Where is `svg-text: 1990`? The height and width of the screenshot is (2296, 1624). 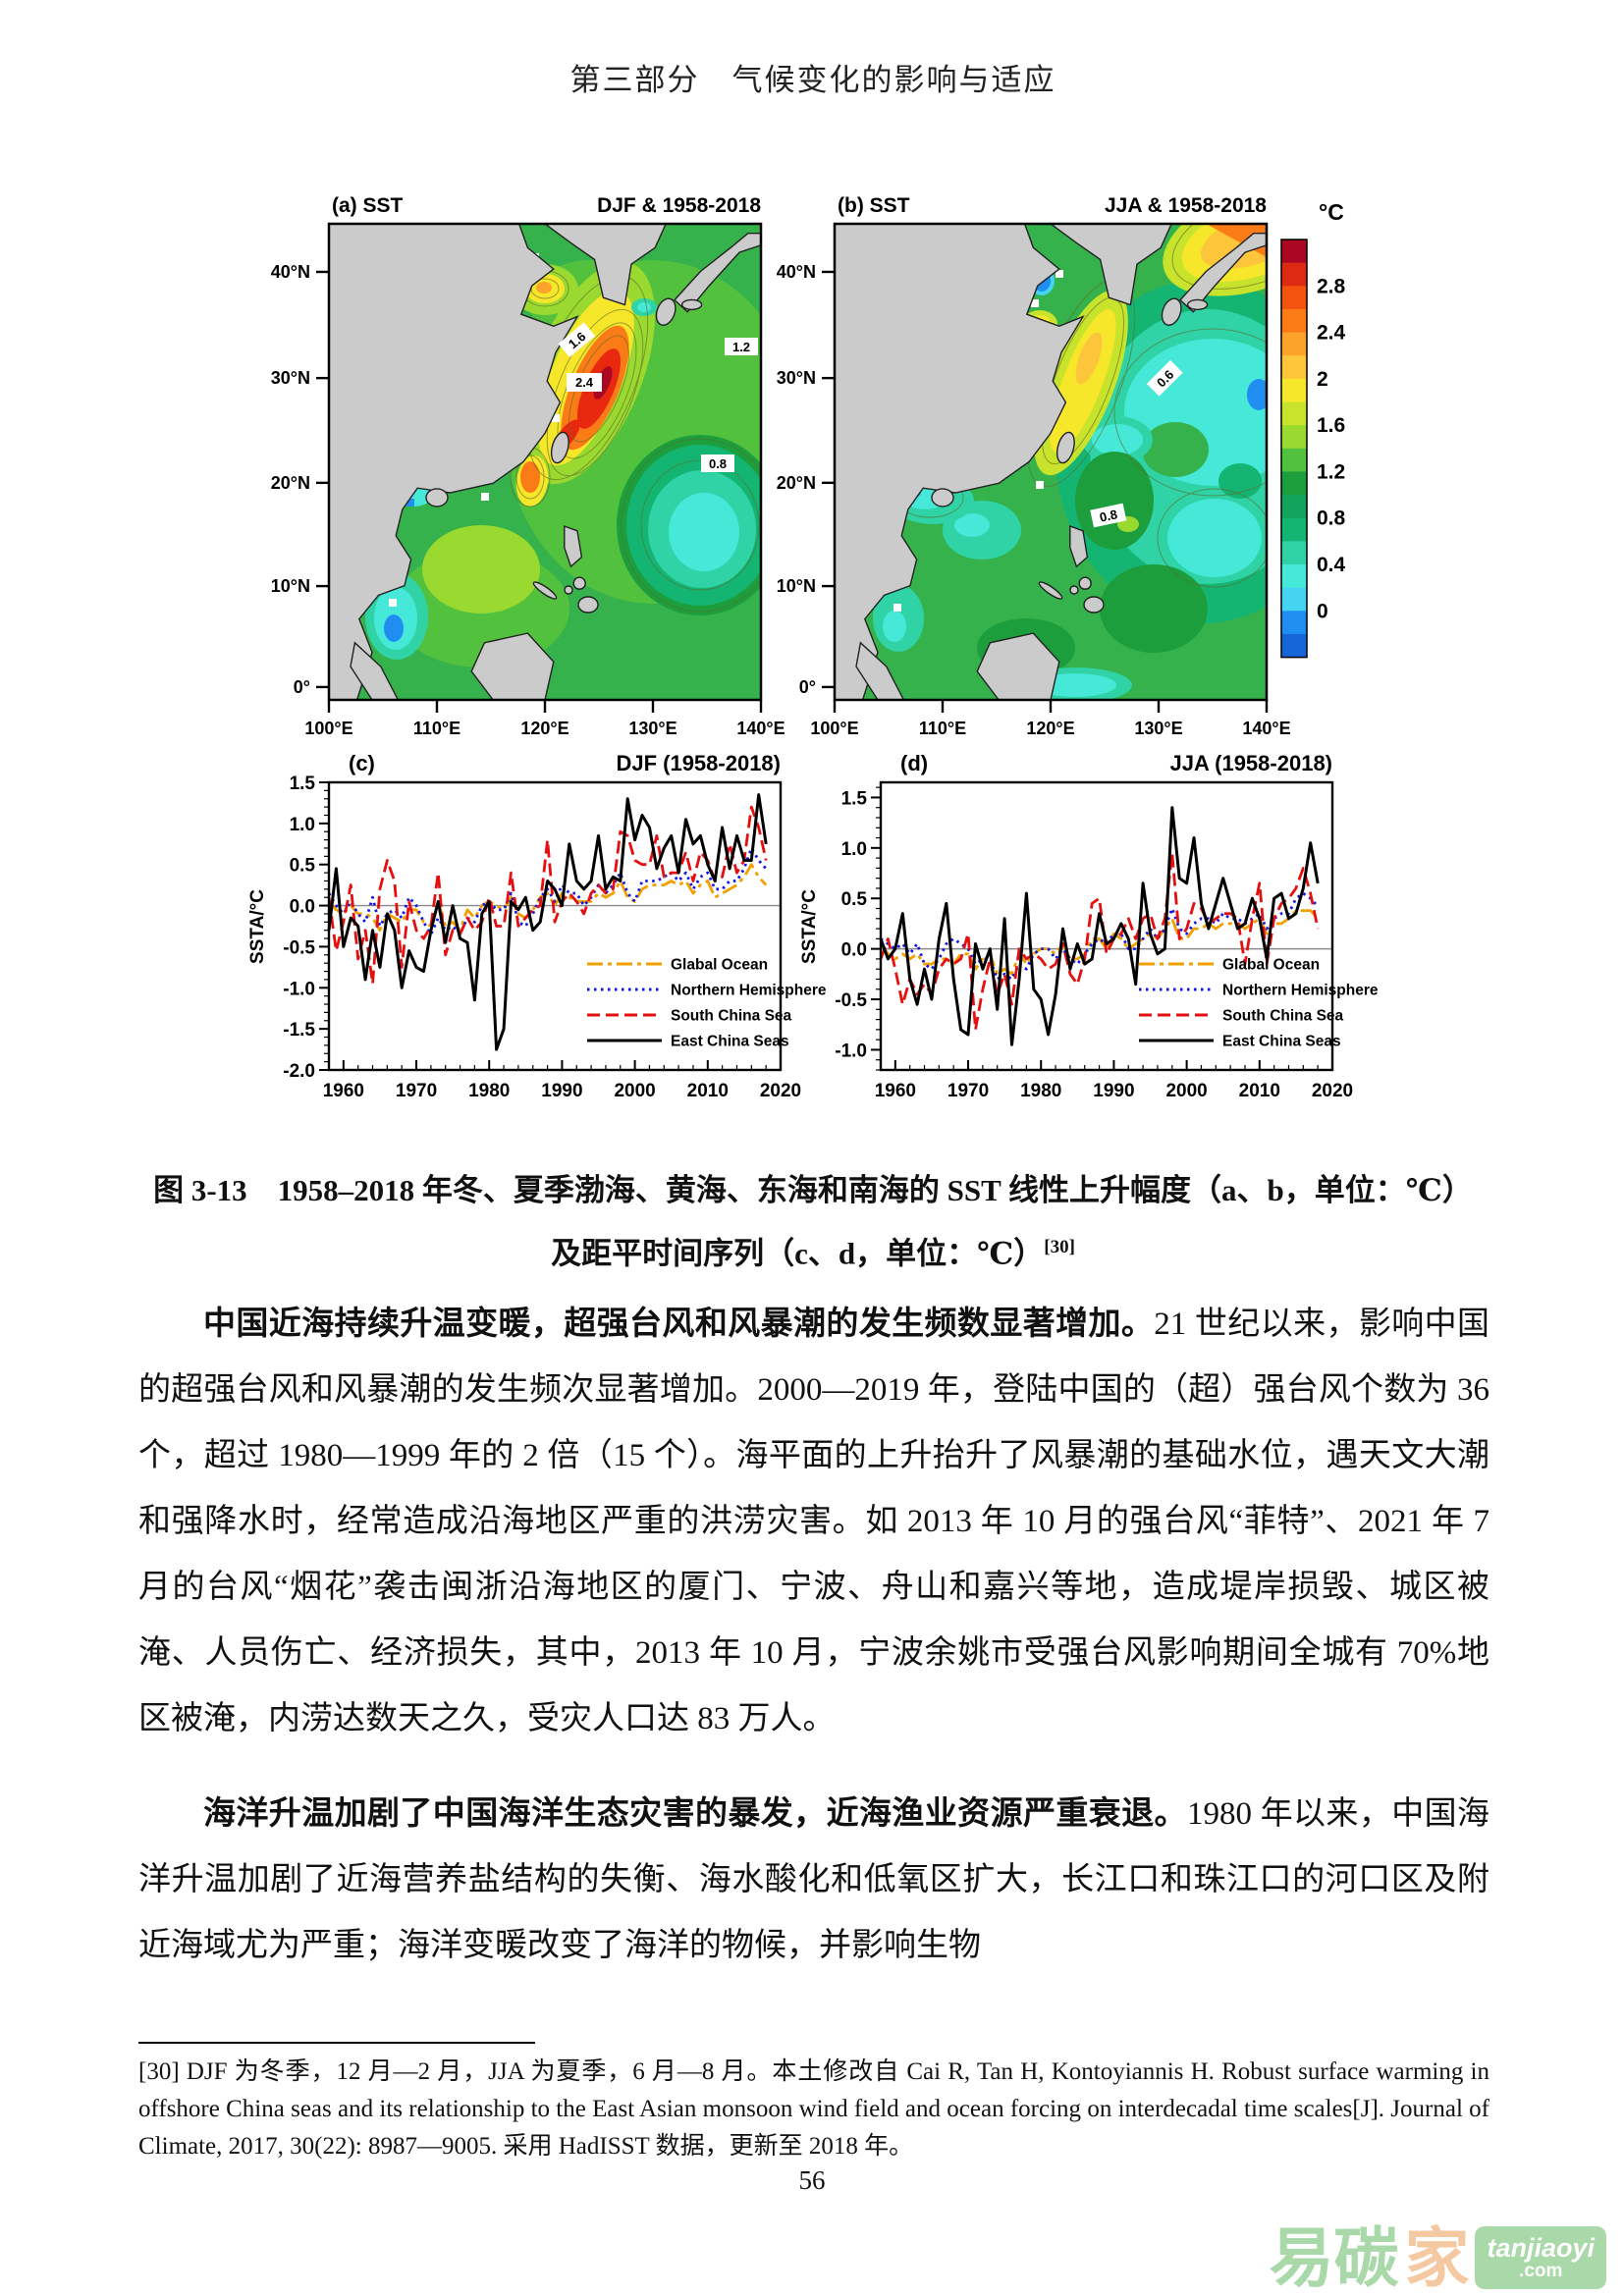 svg-text: 1990 is located at coordinates (561, 1091).